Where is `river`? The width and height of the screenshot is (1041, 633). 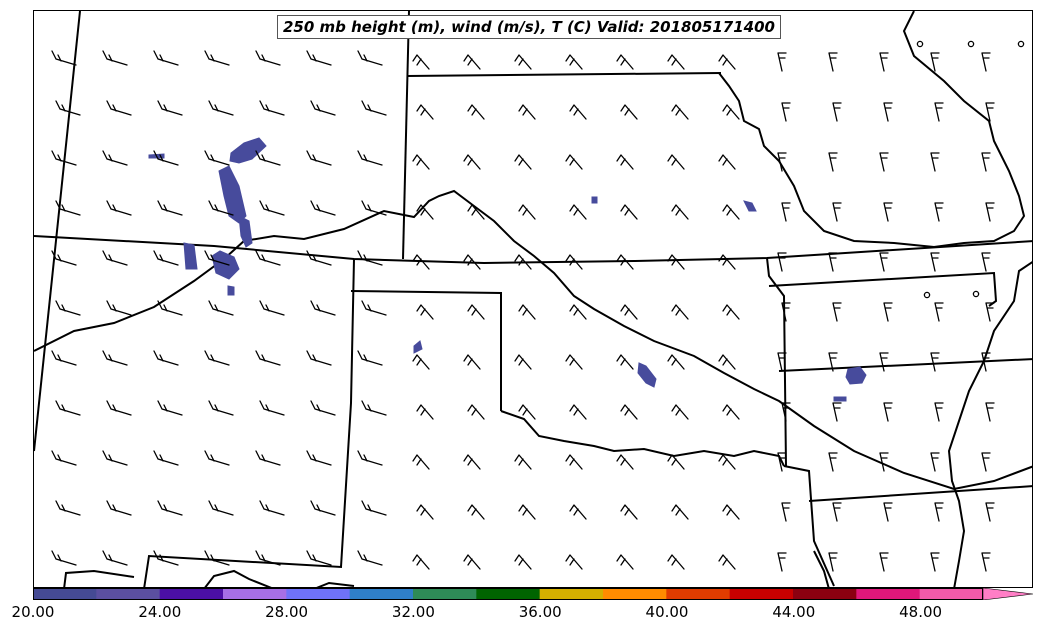
river is located at coordinates (642, 438).